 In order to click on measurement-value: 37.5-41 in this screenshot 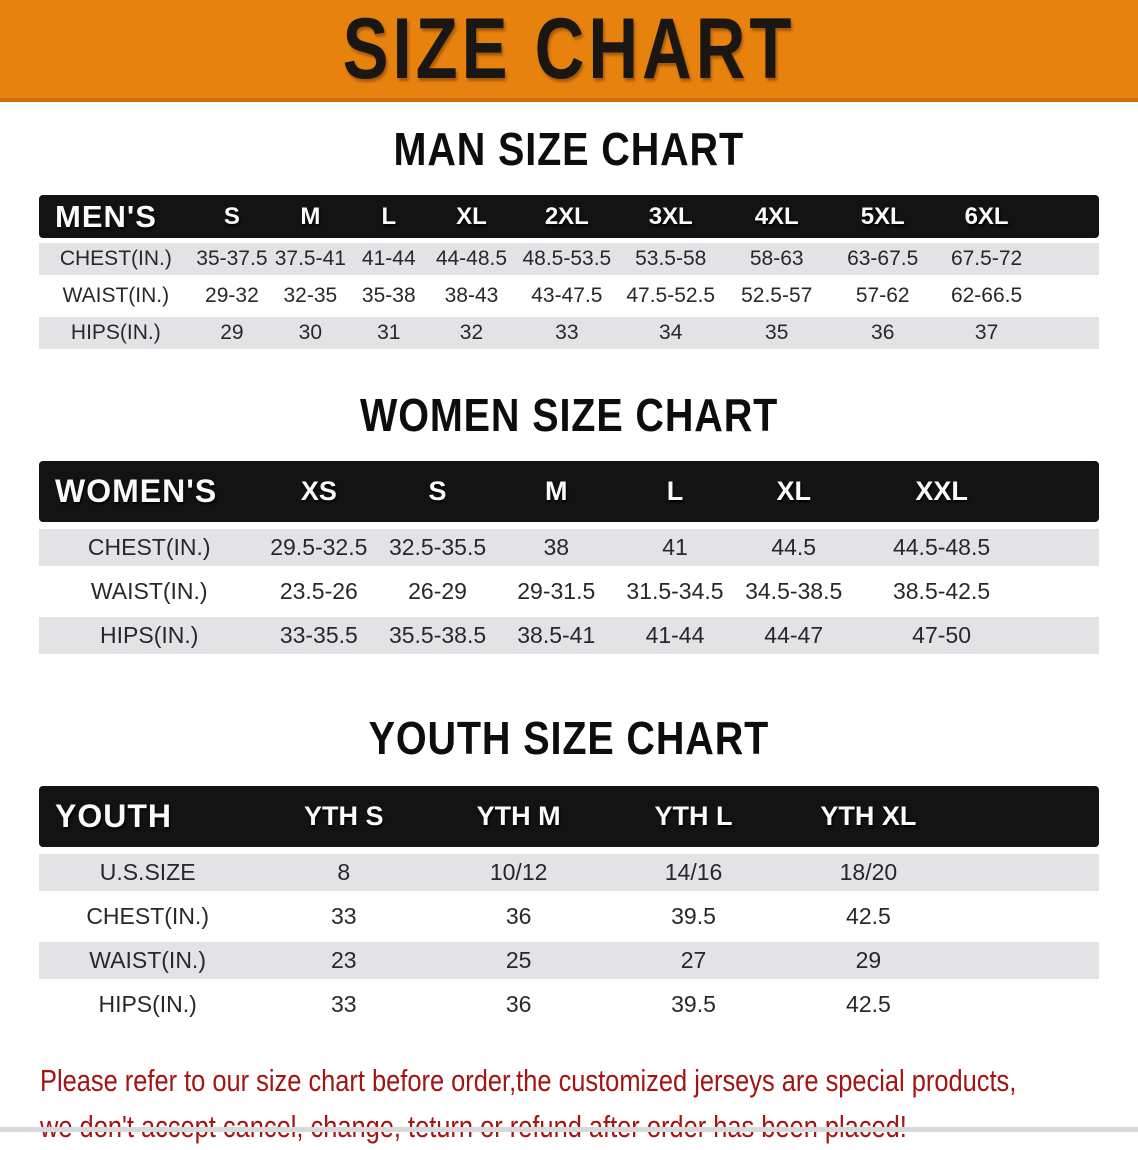, I will do `click(310, 259)`.